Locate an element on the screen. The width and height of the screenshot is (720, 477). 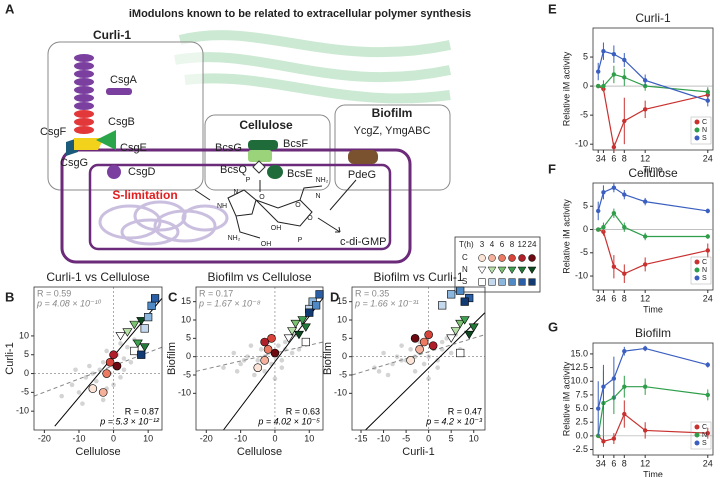
label: CsgA is located at coordinates (124, 80).